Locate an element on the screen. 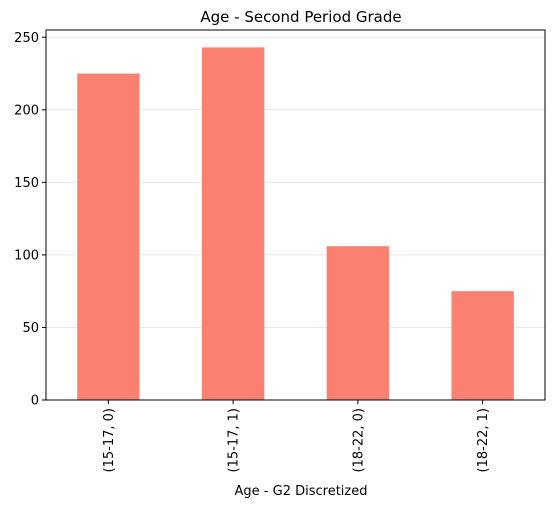 The width and height of the screenshot is (552, 512). y-tick-label: 0 is located at coordinates (35, 401).